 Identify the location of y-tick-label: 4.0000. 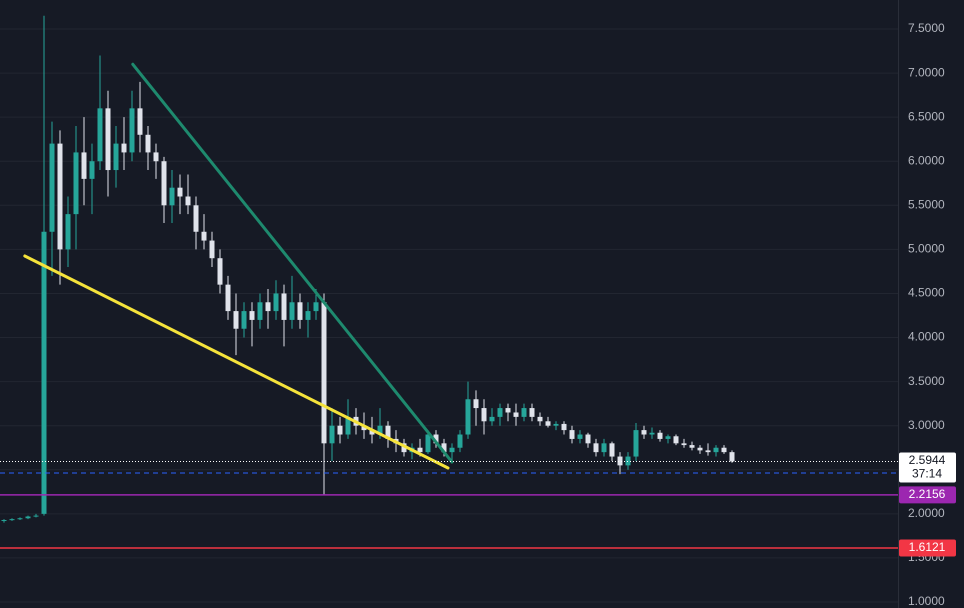
(926, 337).